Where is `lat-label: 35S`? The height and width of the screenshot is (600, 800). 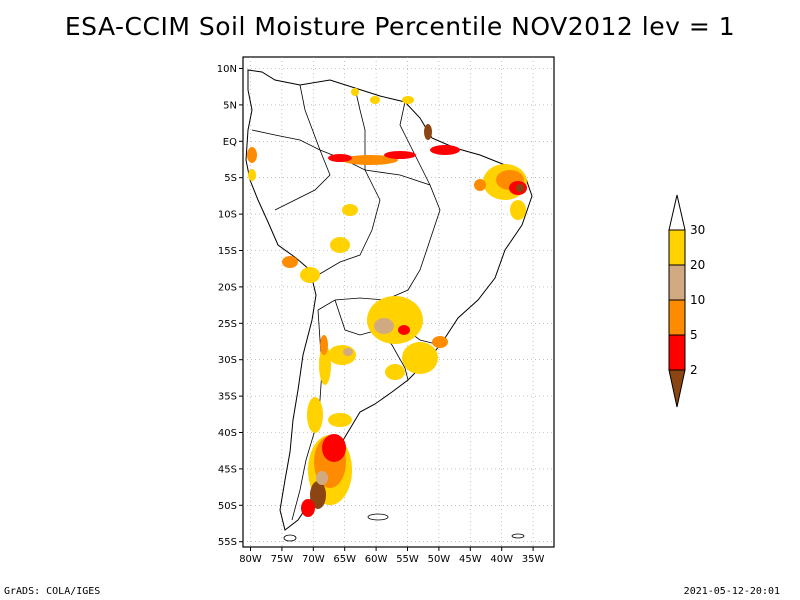 lat-label: 35S is located at coordinates (227, 397).